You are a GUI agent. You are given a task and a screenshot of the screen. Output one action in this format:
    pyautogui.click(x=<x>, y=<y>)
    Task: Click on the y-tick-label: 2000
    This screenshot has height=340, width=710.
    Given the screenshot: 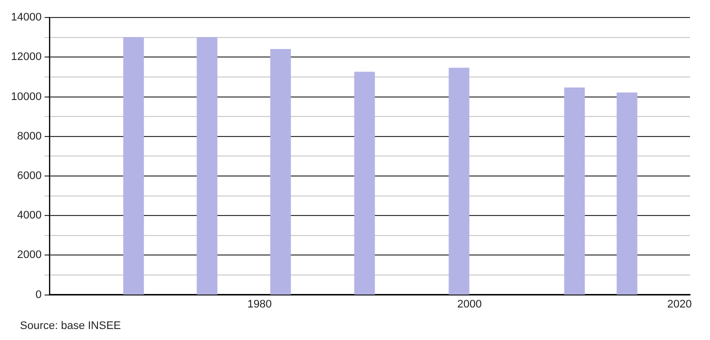 What is the action you would take?
    pyautogui.click(x=29, y=255)
    